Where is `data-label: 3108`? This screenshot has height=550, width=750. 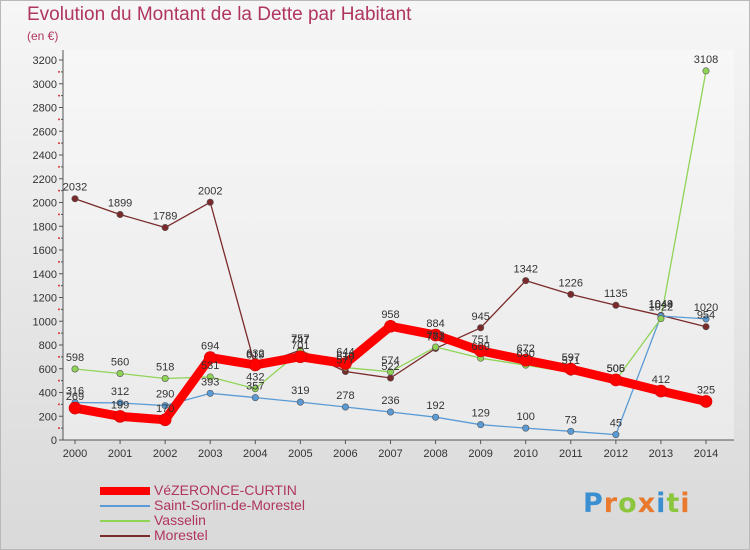
data-label: 3108 is located at coordinates (706, 60).